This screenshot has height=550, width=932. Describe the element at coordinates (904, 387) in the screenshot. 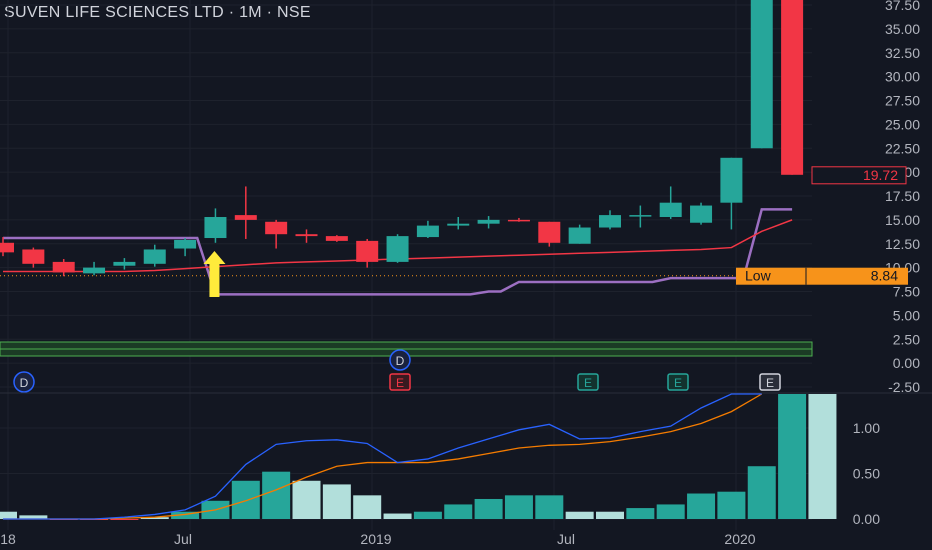

I see `price-axis-label: -2.50` at that location.